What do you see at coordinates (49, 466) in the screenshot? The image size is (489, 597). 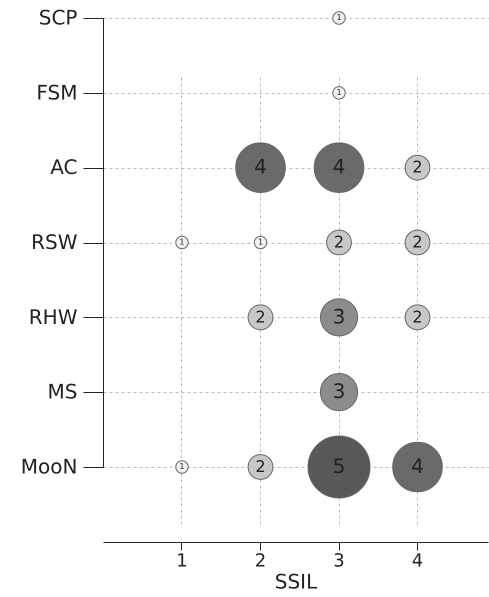 I see `y-tick-label: MooN` at bounding box center [49, 466].